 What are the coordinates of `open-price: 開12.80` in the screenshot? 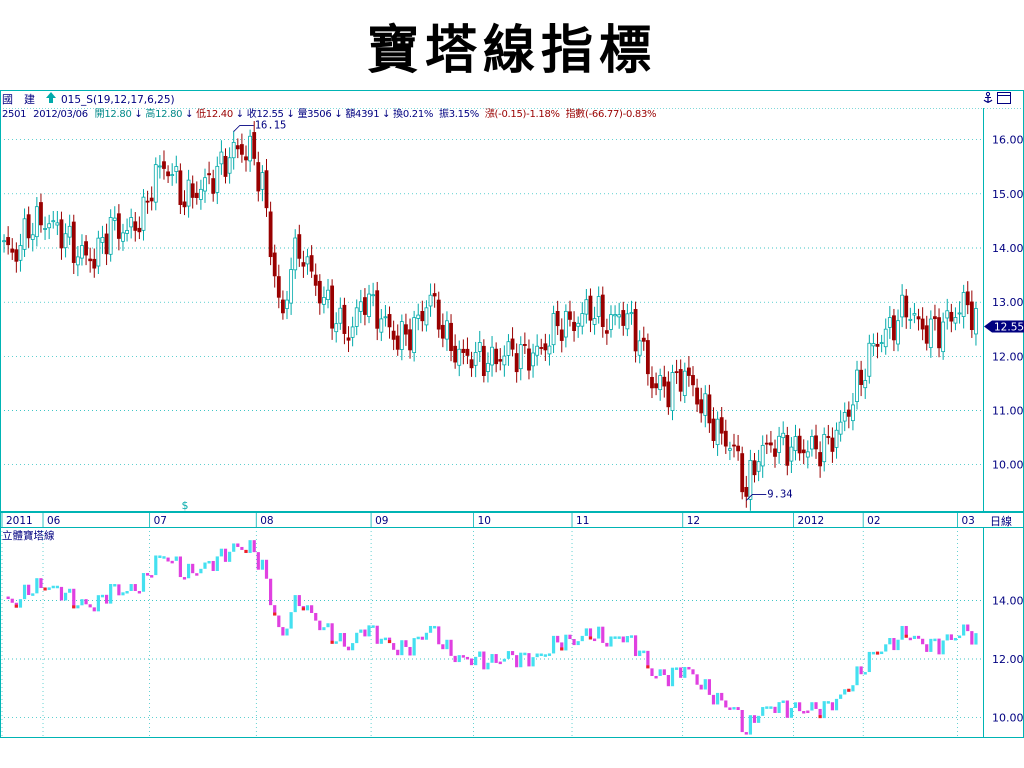 It's located at (113, 114).